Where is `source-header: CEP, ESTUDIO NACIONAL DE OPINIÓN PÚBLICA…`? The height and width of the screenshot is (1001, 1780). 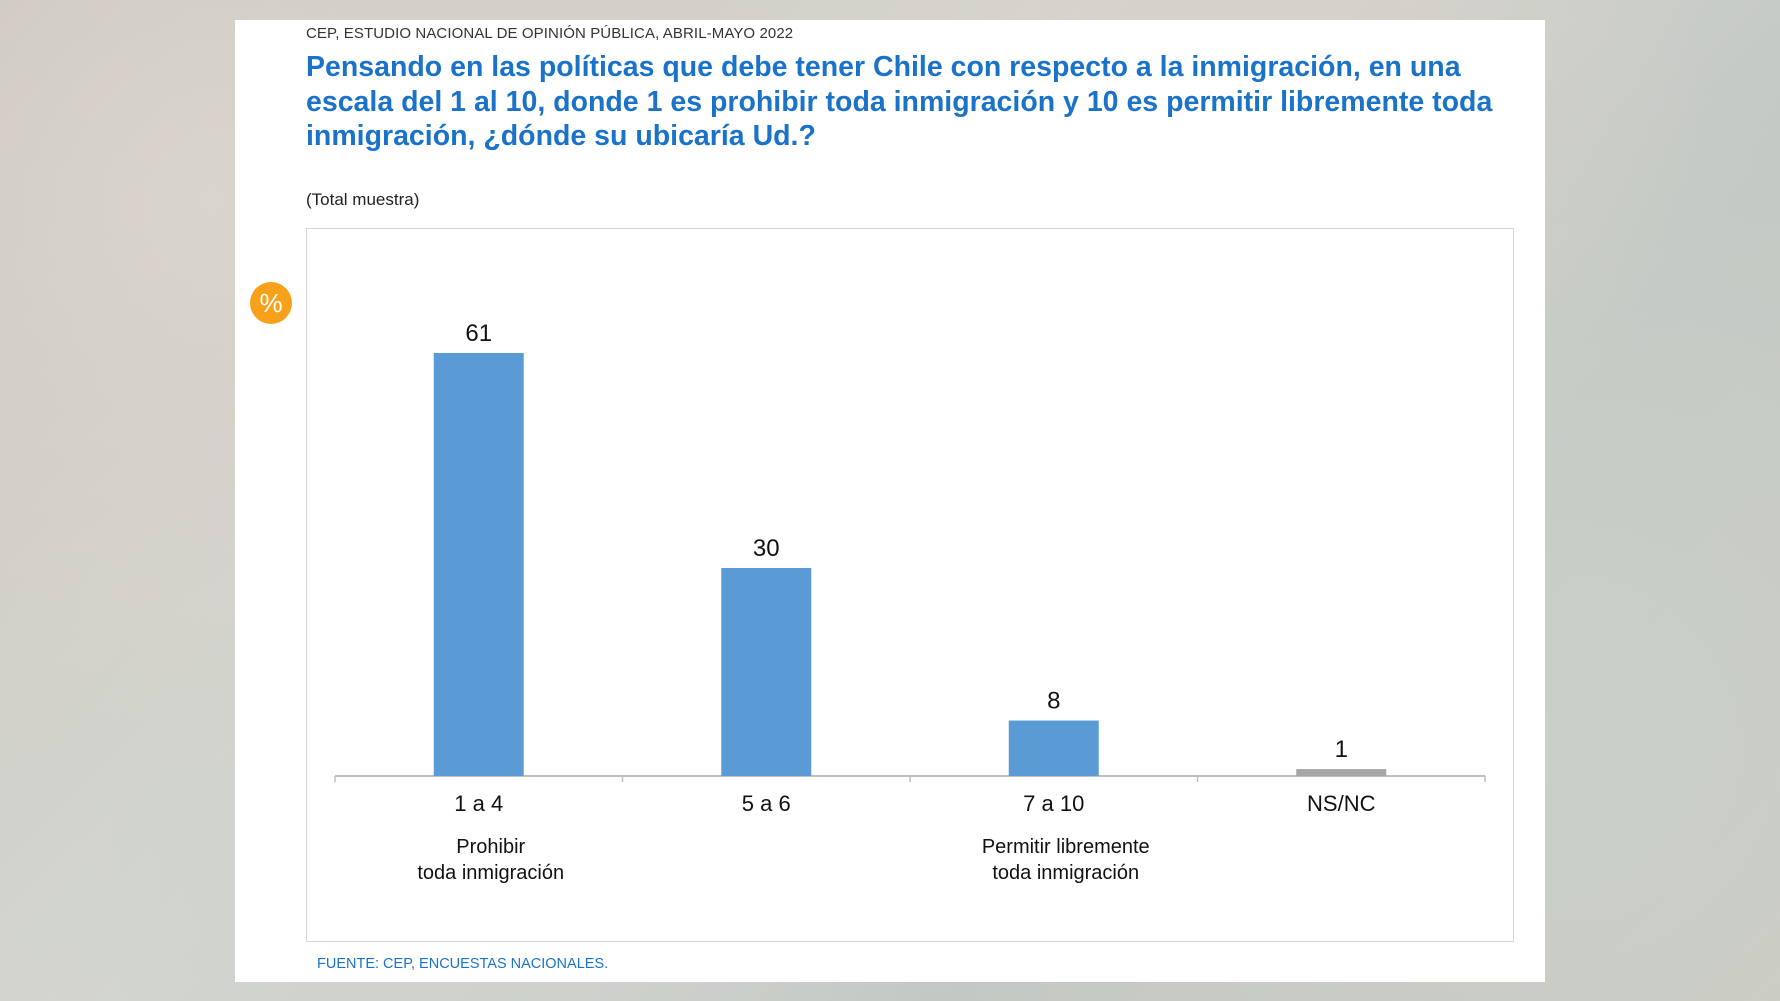
source-header: CEP, ESTUDIO NACIONAL DE OPINIÓN PÚBLICA… is located at coordinates (550, 33).